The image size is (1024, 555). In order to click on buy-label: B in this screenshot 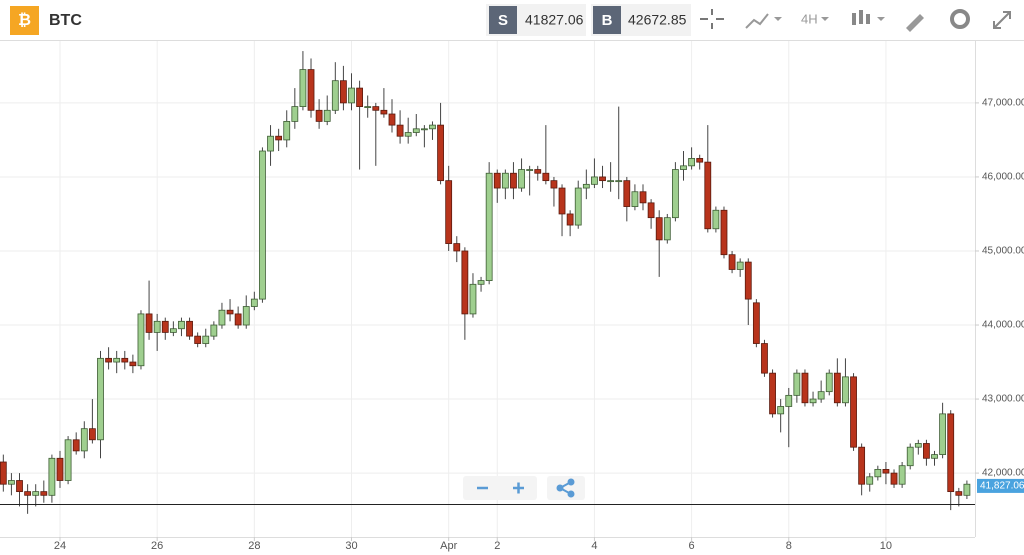, I will do `click(607, 20)`.